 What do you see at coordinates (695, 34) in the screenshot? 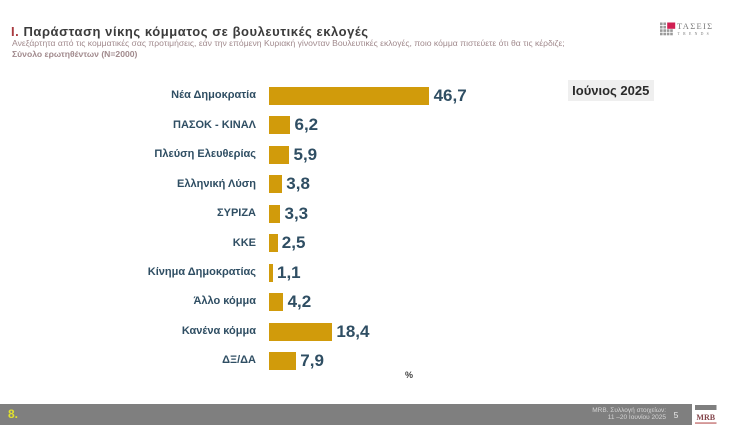
I see `svg-text: TRENDS` at bounding box center [695, 34].